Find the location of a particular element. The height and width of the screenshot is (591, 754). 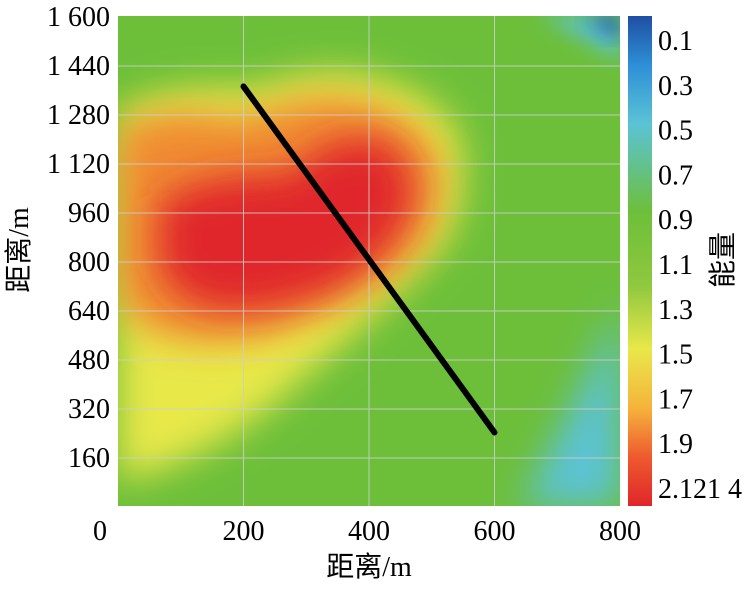

colorbar-tick-label: 0.3 is located at coordinates (675, 86).